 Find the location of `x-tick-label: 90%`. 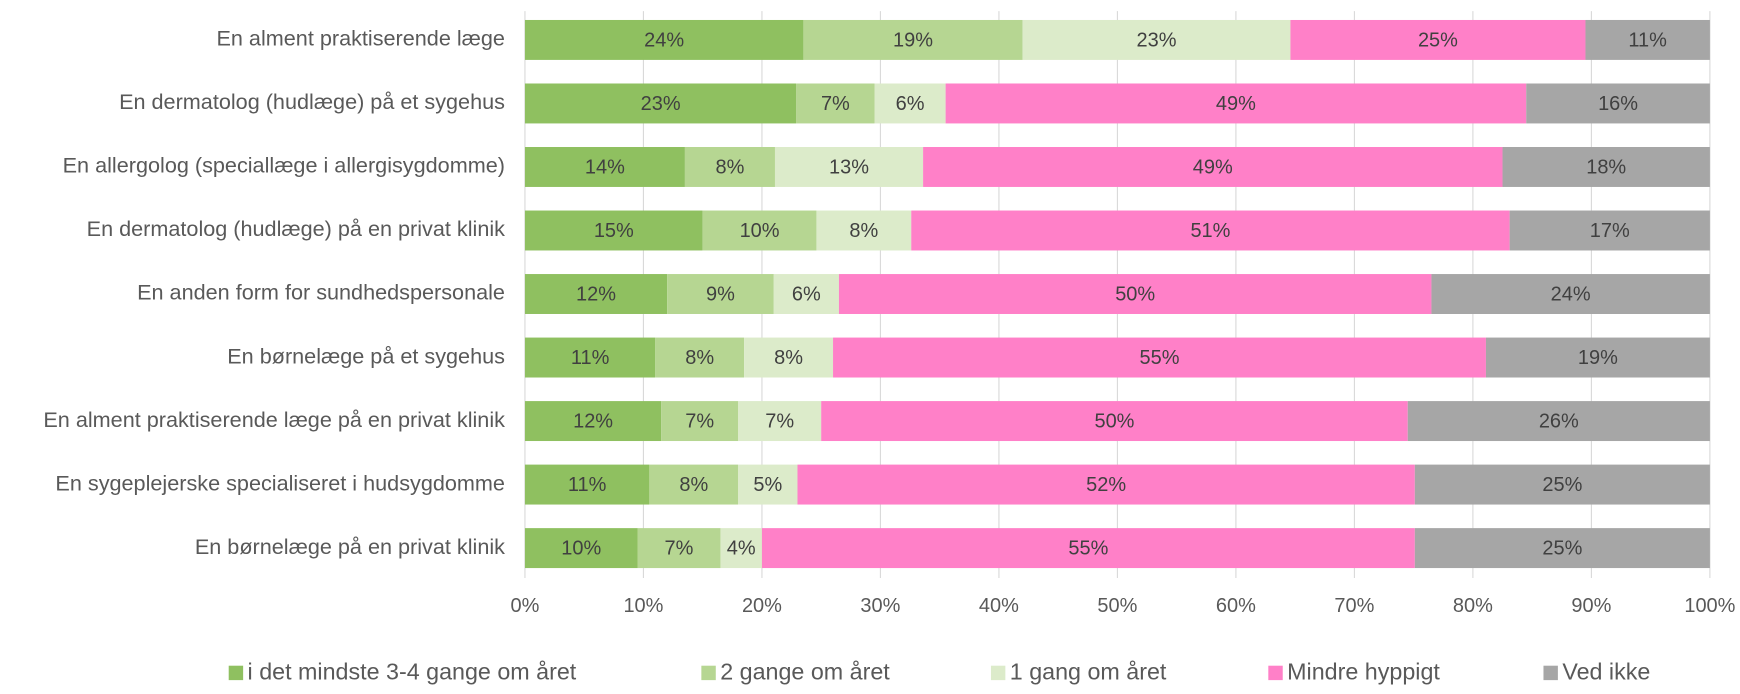

x-tick-label: 90% is located at coordinates (1591, 606).